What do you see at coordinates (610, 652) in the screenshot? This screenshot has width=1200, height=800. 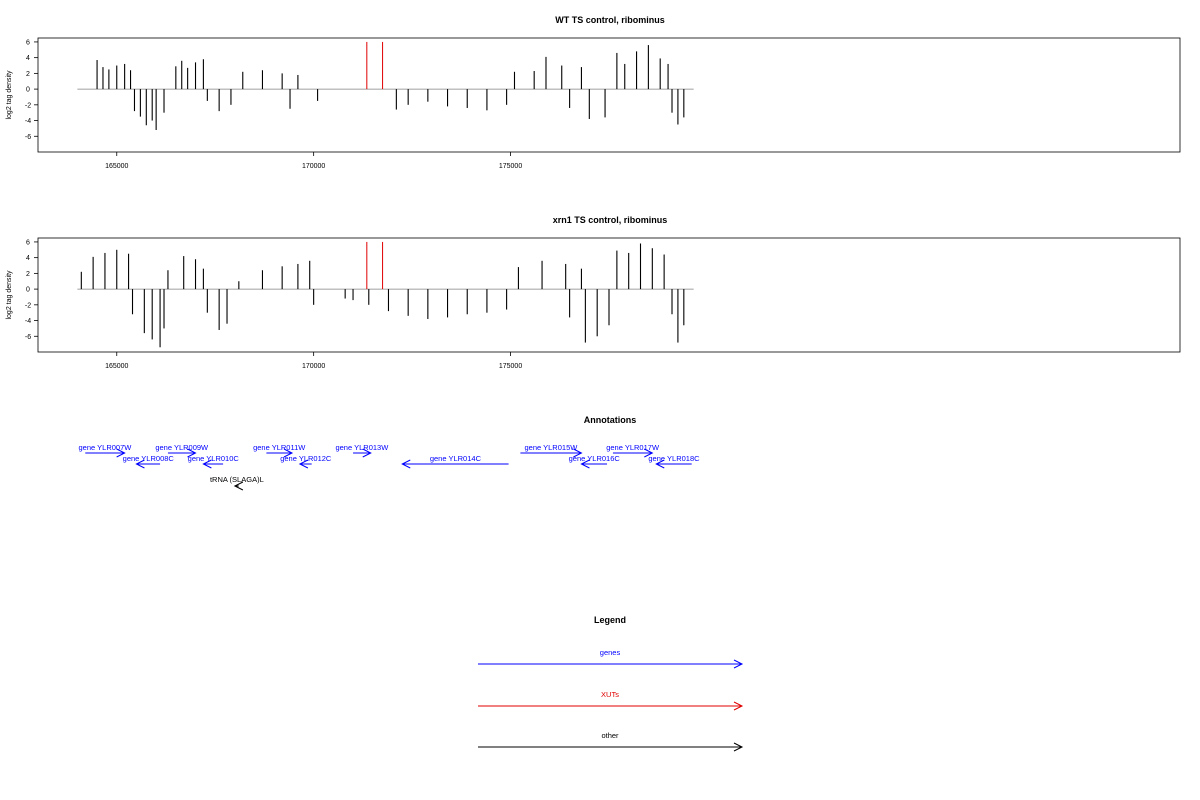 I see `legend-label: genes` at bounding box center [610, 652].